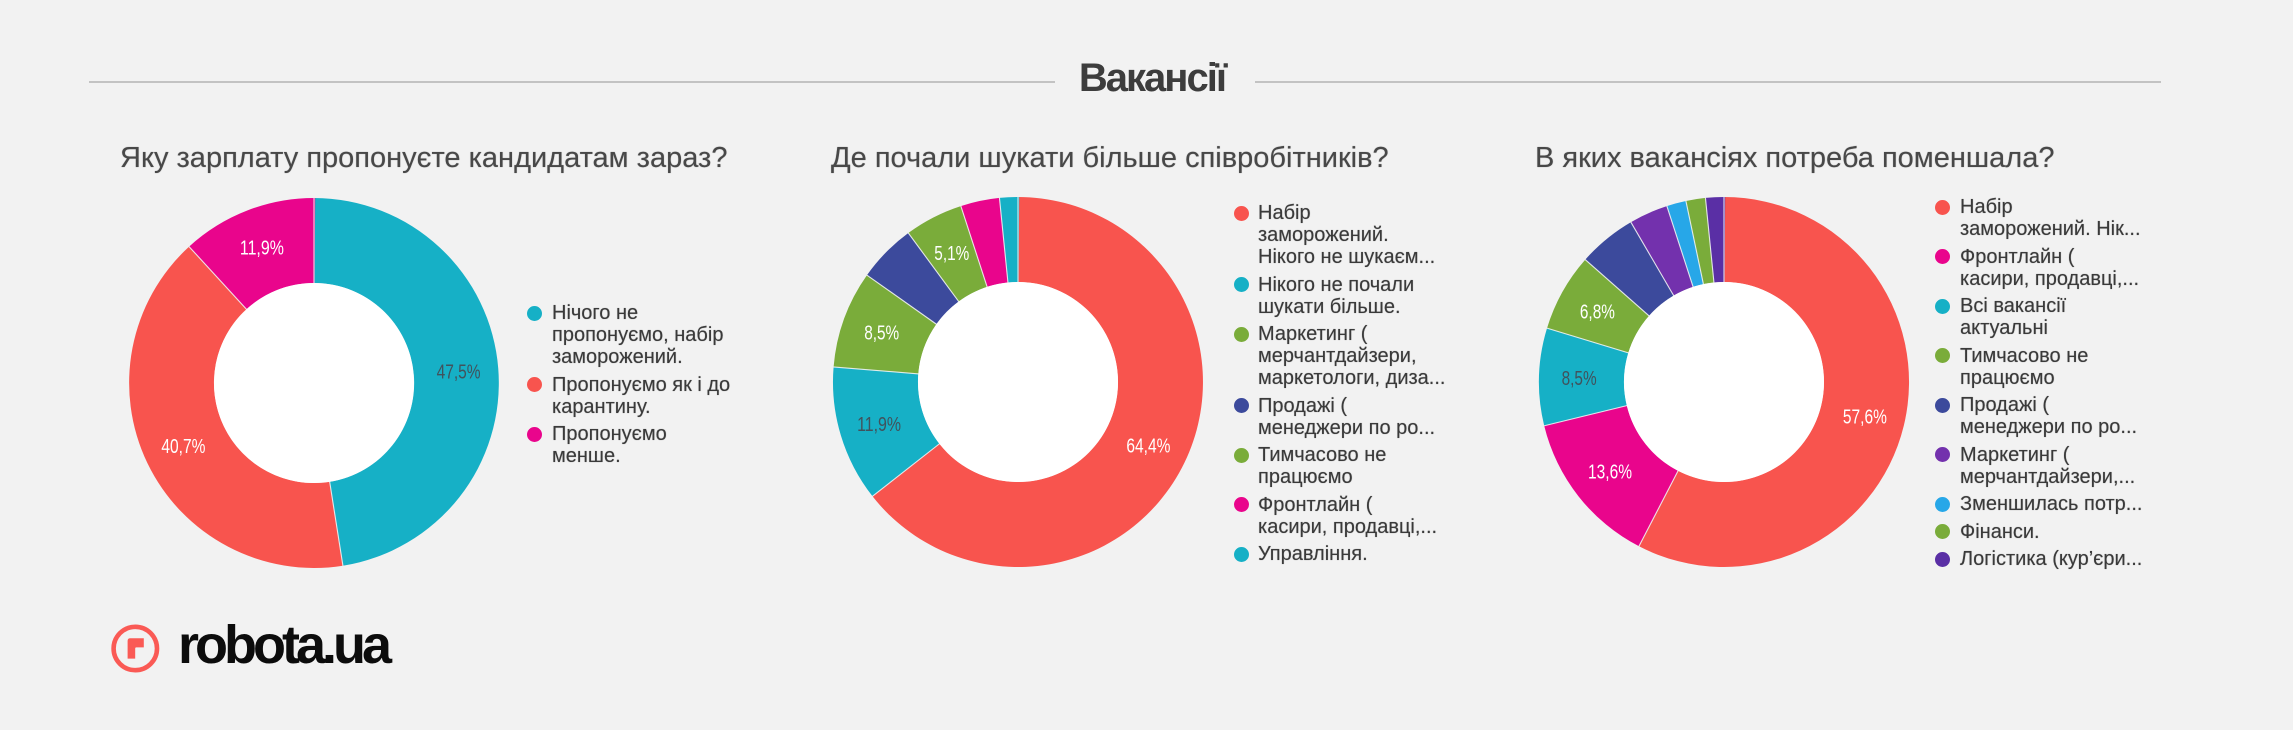 The height and width of the screenshot is (730, 2293). What do you see at coordinates (1597, 312) in the screenshot?
I see `svg-text: 6,8%` at bounding box center [1597, 312].